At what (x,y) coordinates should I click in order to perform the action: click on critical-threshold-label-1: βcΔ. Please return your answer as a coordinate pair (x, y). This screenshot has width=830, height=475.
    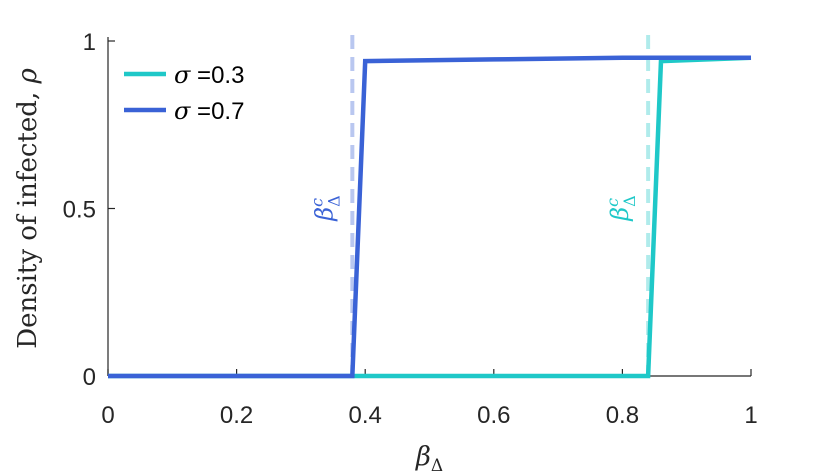
    Looking at the image, I should click on (325, 208).